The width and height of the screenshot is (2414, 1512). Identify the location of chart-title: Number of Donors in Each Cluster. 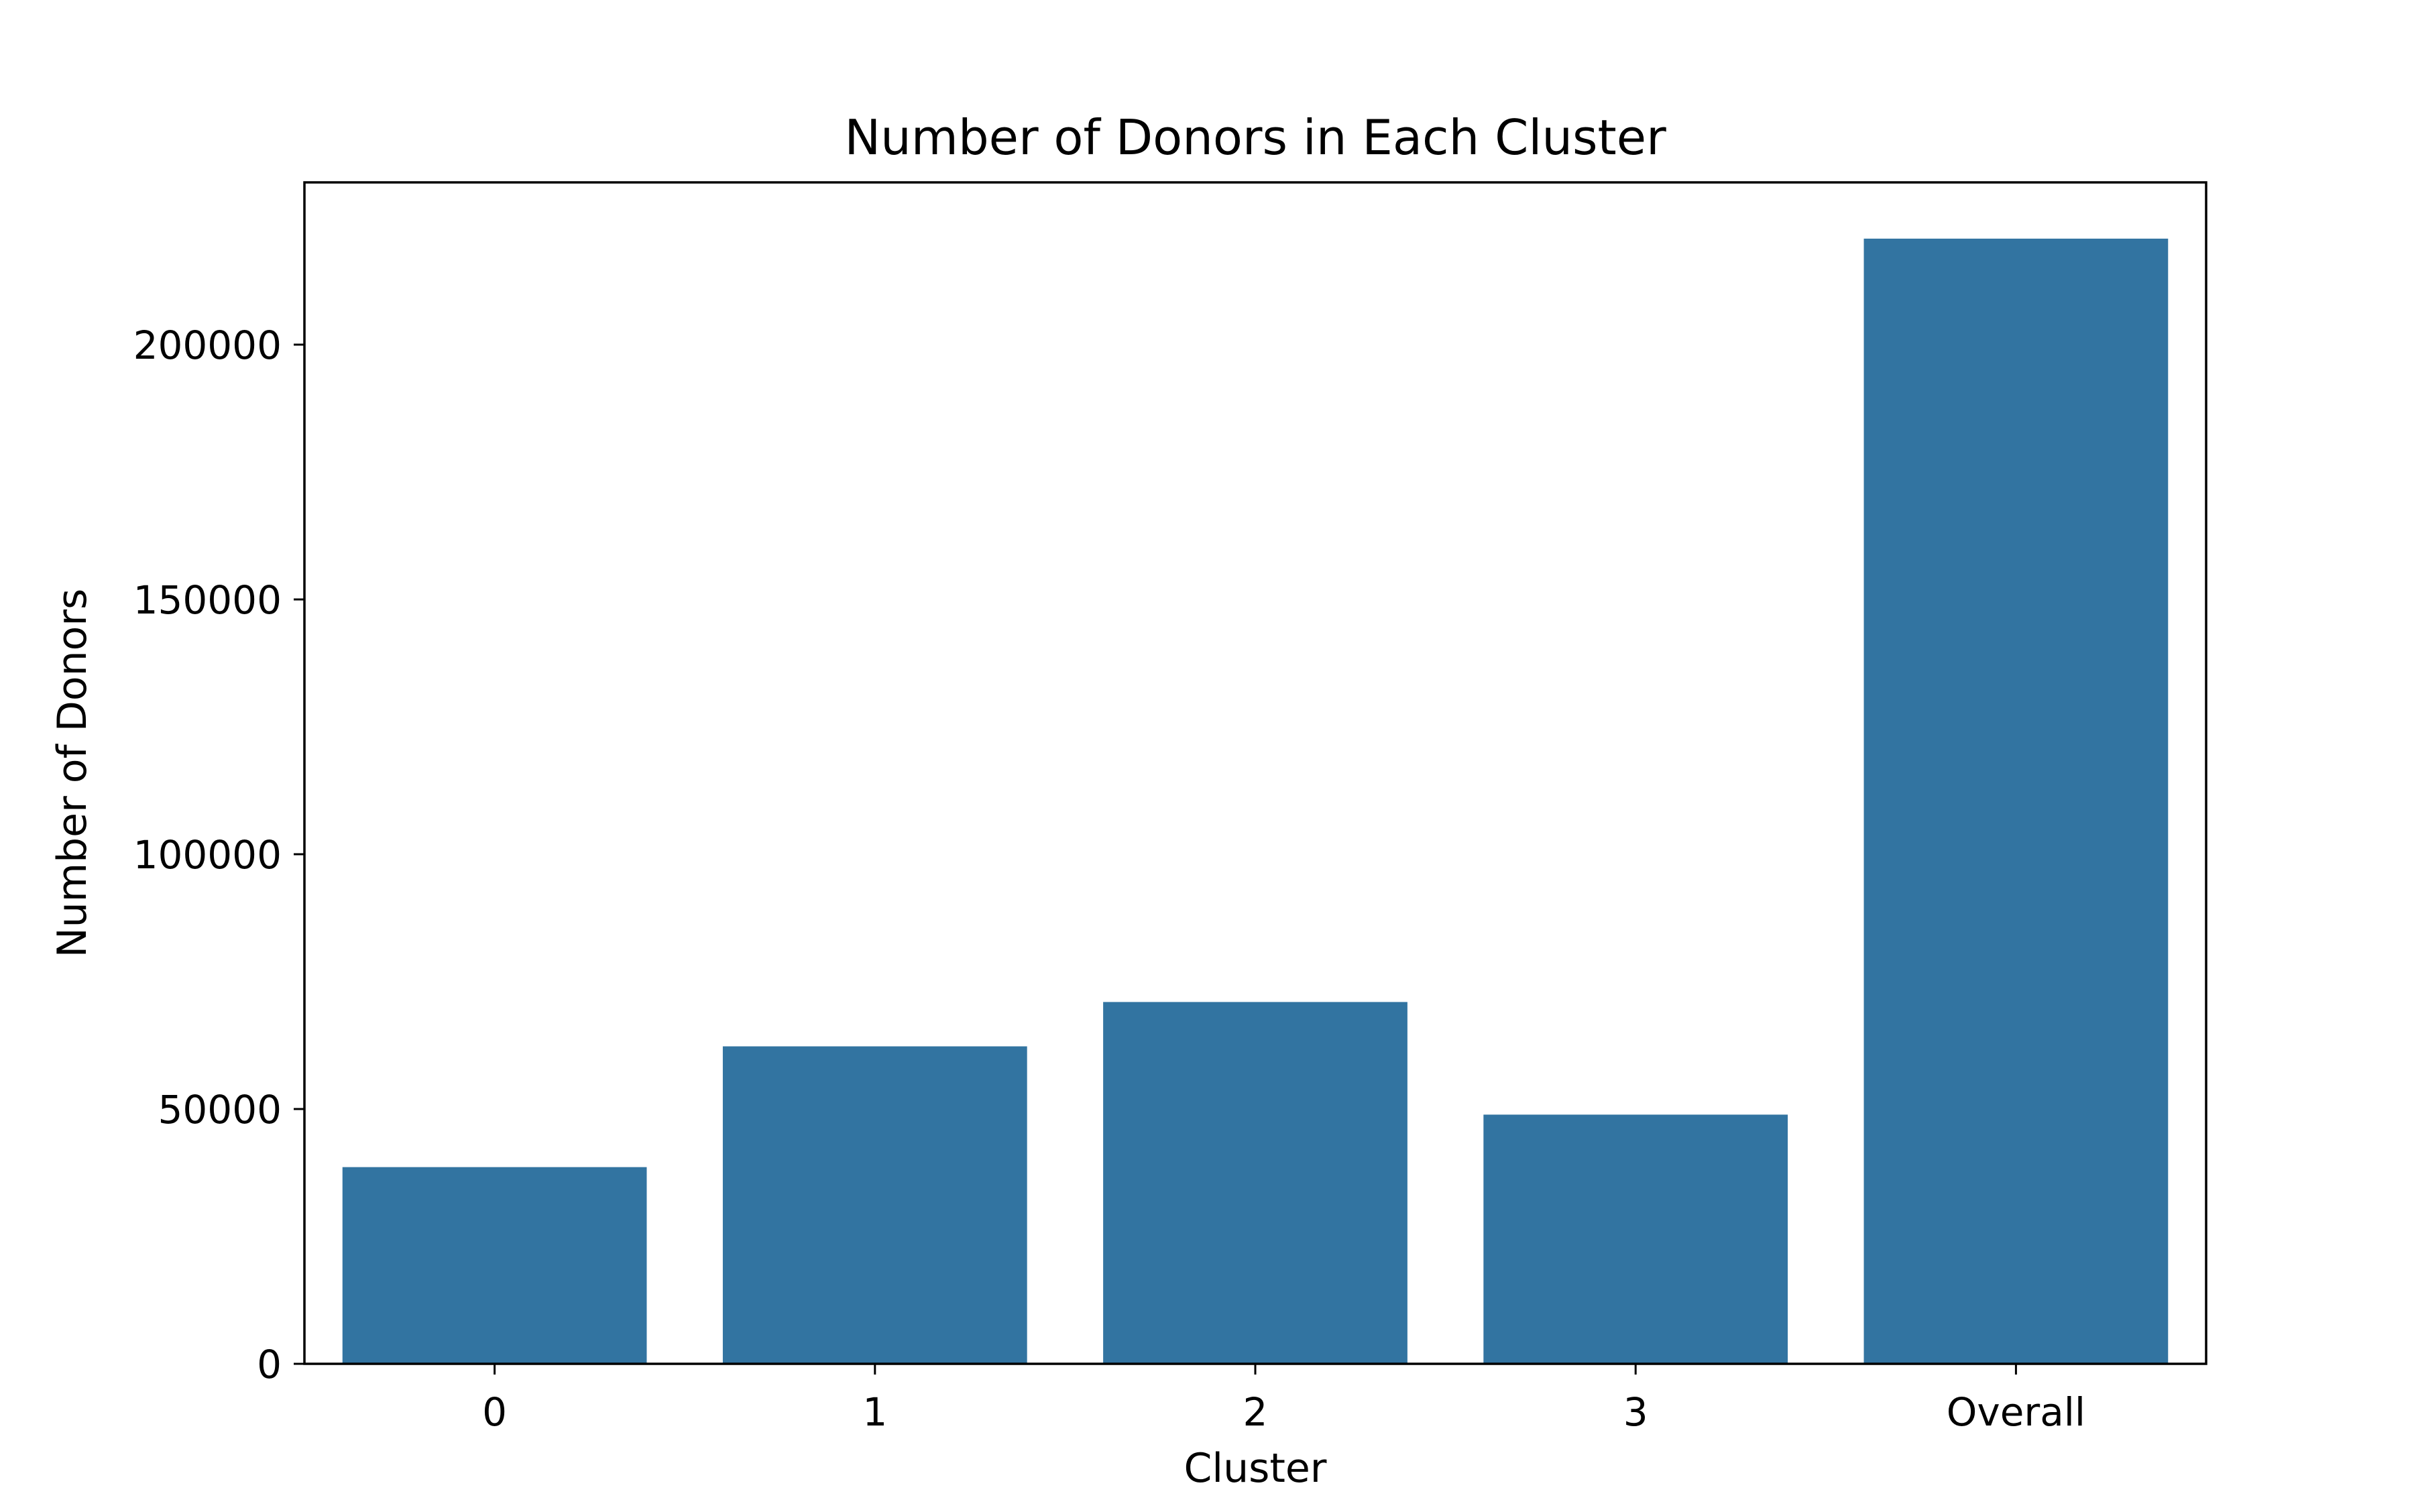
(1255, 137).